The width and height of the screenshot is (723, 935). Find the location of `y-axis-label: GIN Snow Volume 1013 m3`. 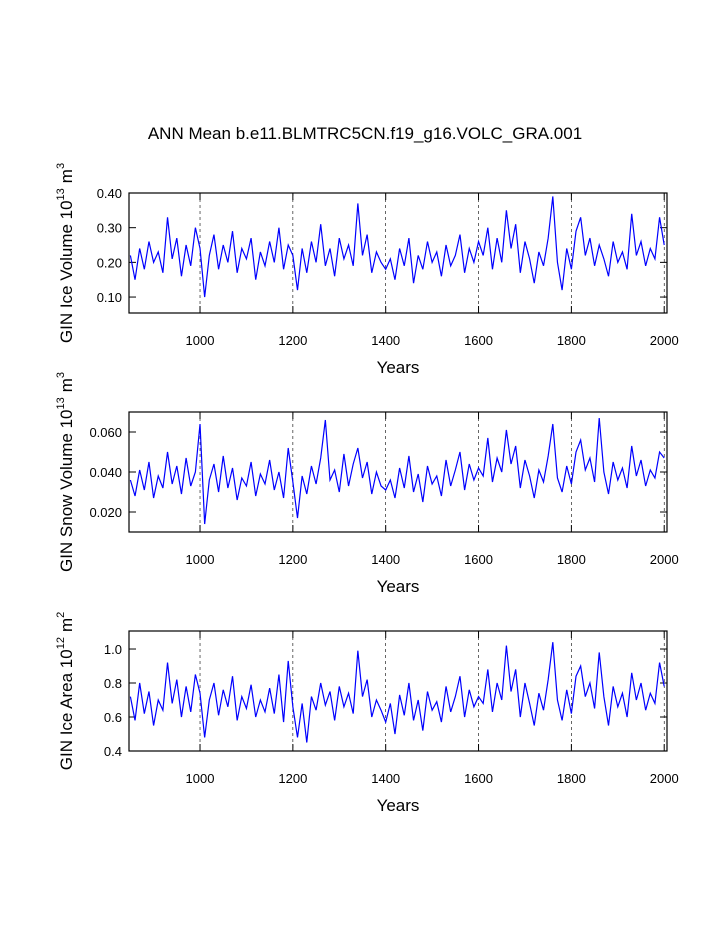

y-axis-label: GIN Snow Volume 1013 m3 is located at coordinates (65, 472).